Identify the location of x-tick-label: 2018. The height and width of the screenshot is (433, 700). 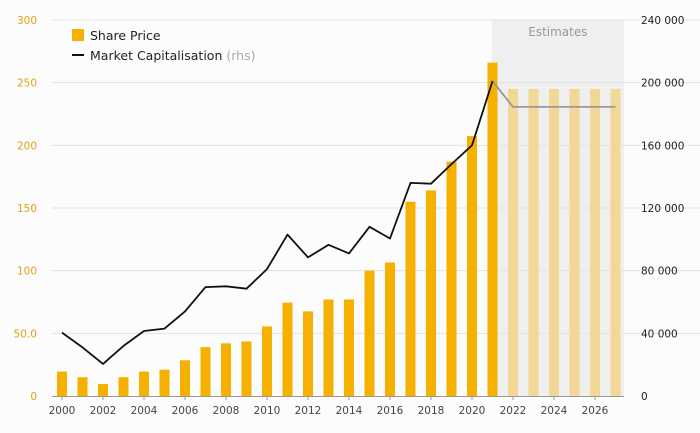
(431, 411).